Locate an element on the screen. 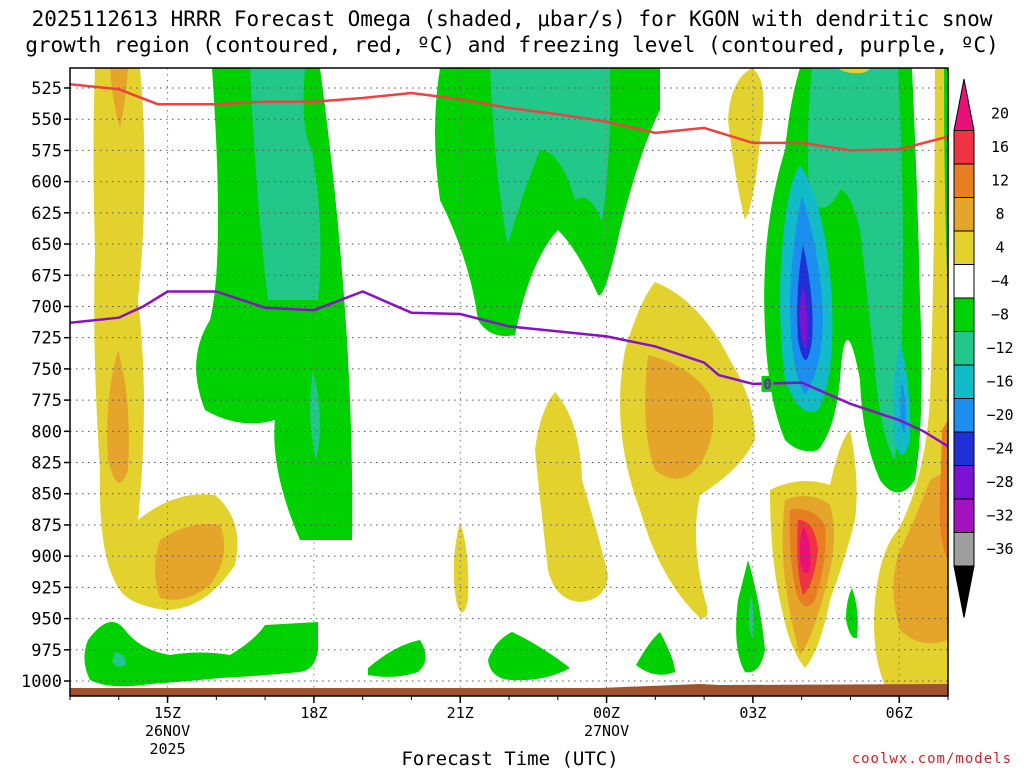 This screenshot has height=772, width=1024. y-tick-label: 975 is located at coordinates (46, 651).